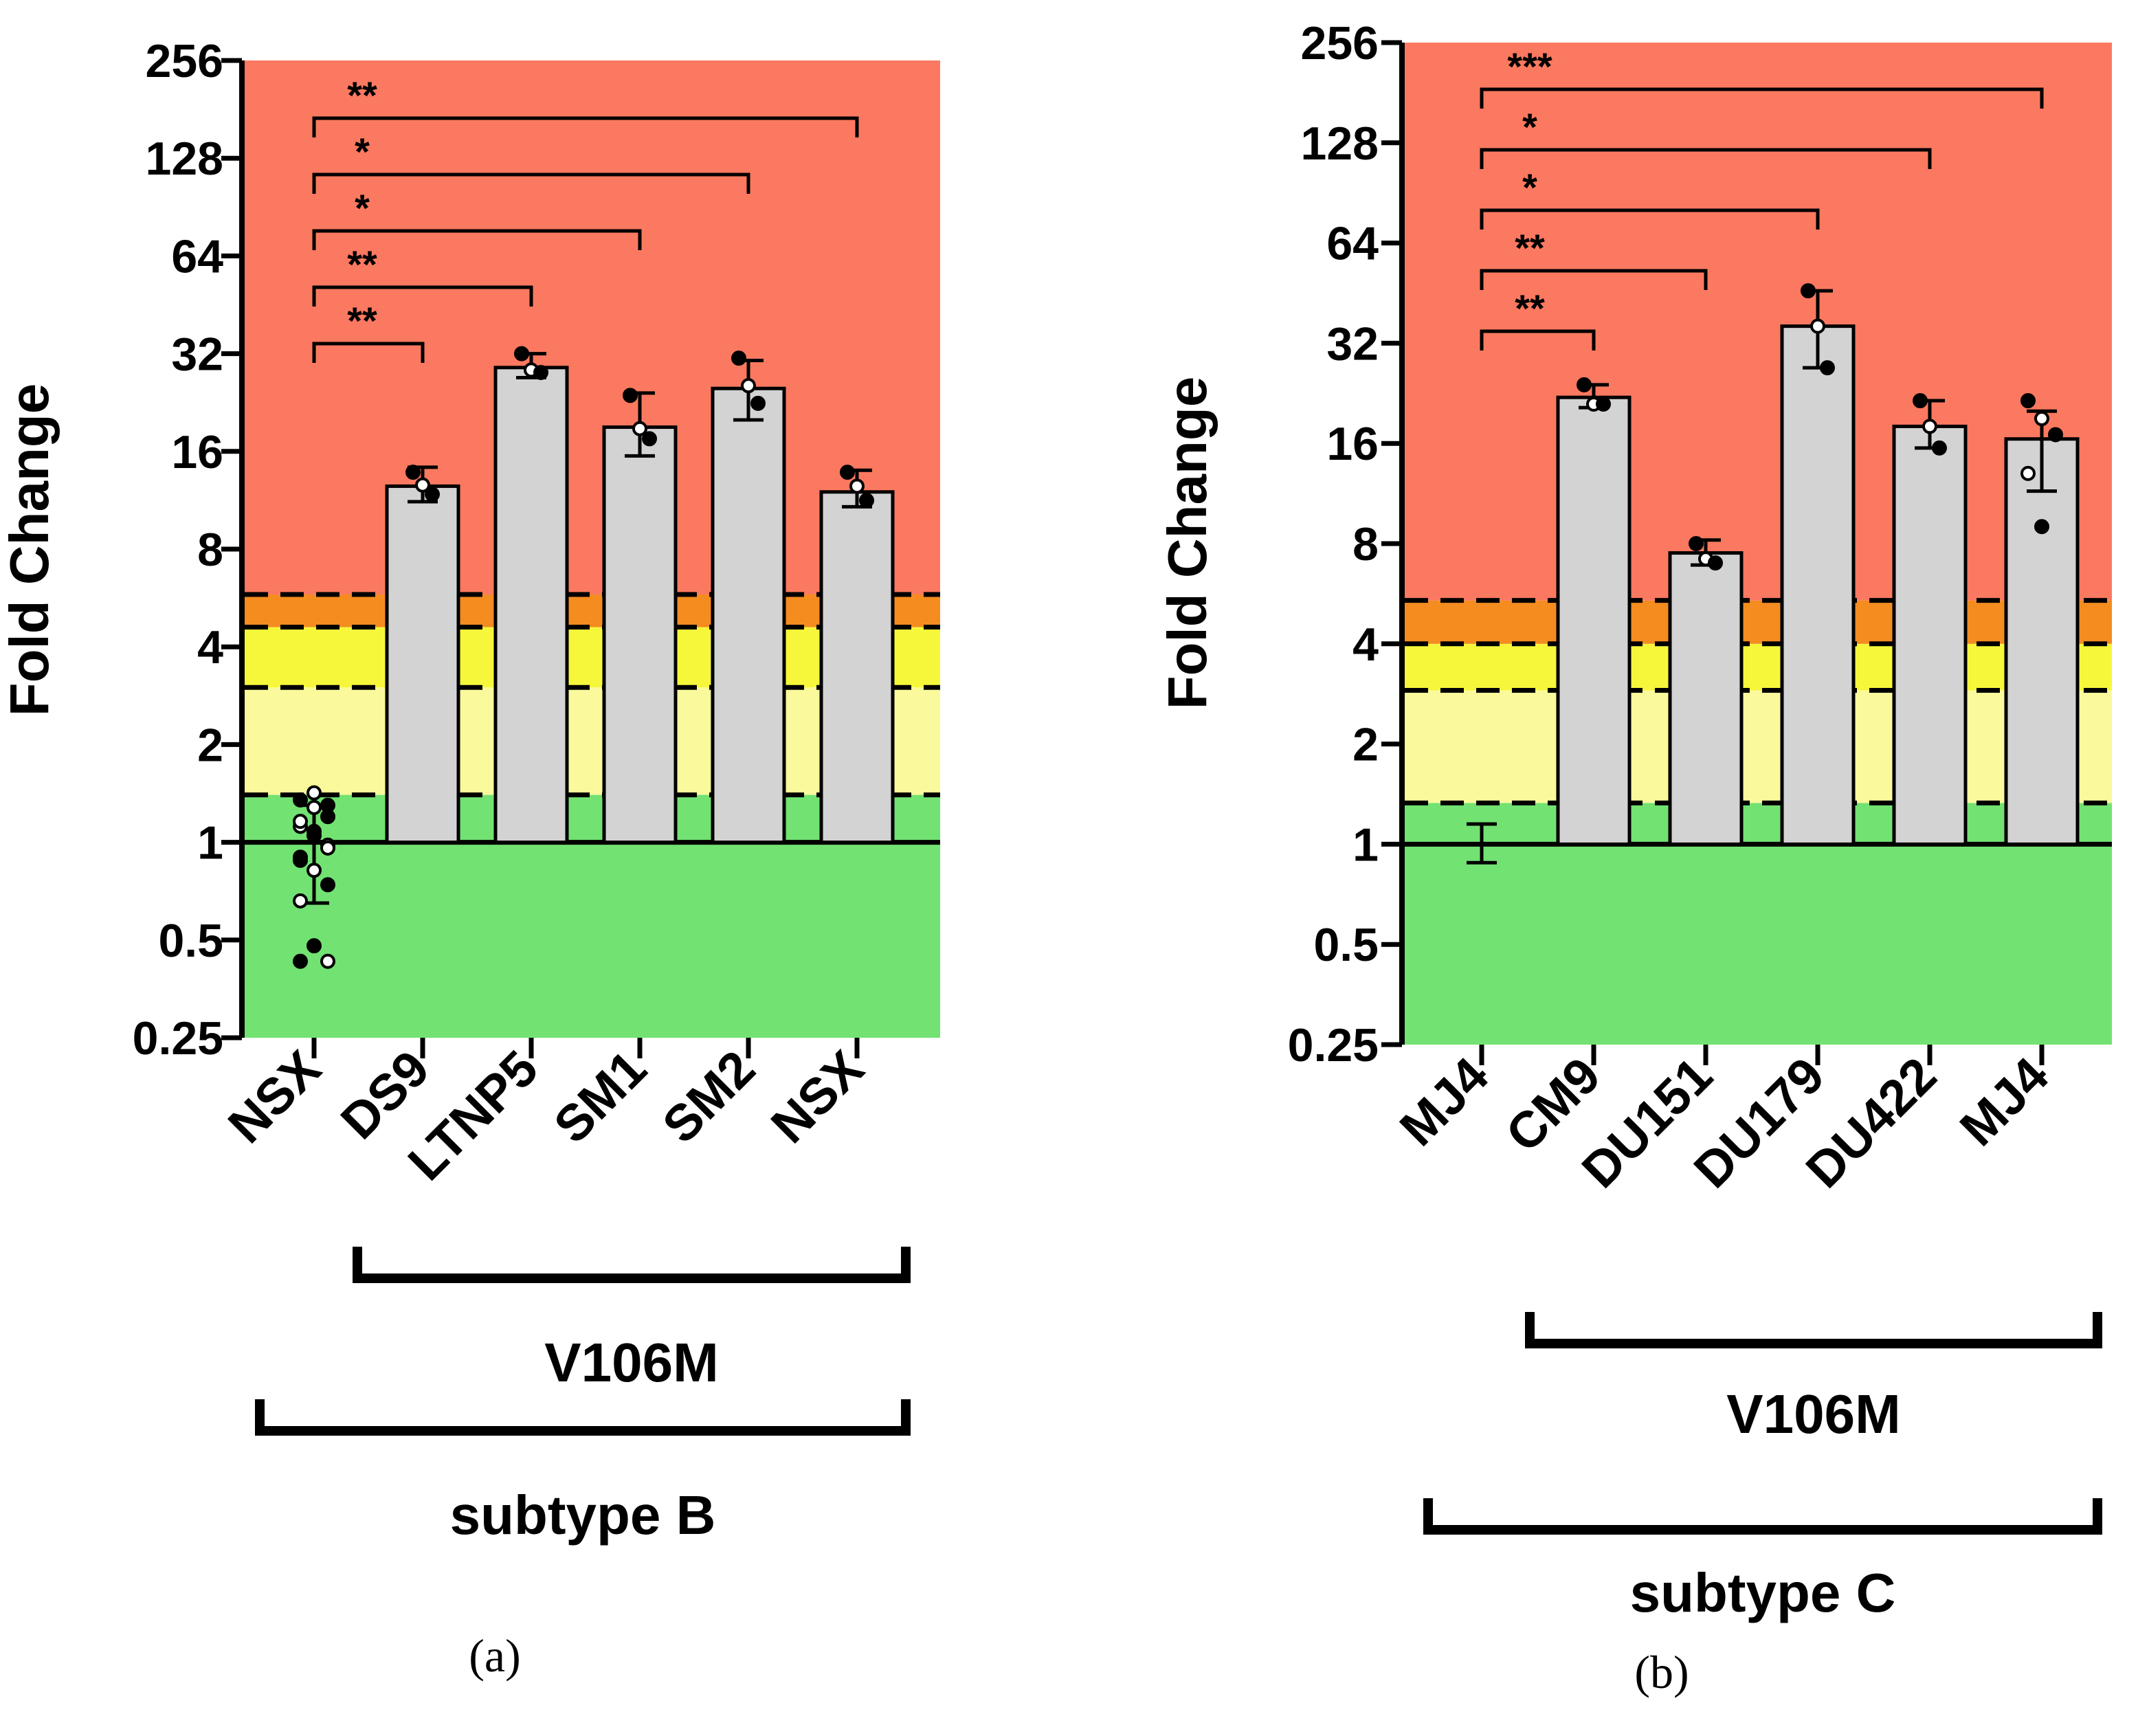 Image resolution: width=2149 pixels, height=1736 pixels. What do you see at coordinates (1529, 126) in the screenshot?
I see `significance-label-3: *` at bounding box center [1529, 126].